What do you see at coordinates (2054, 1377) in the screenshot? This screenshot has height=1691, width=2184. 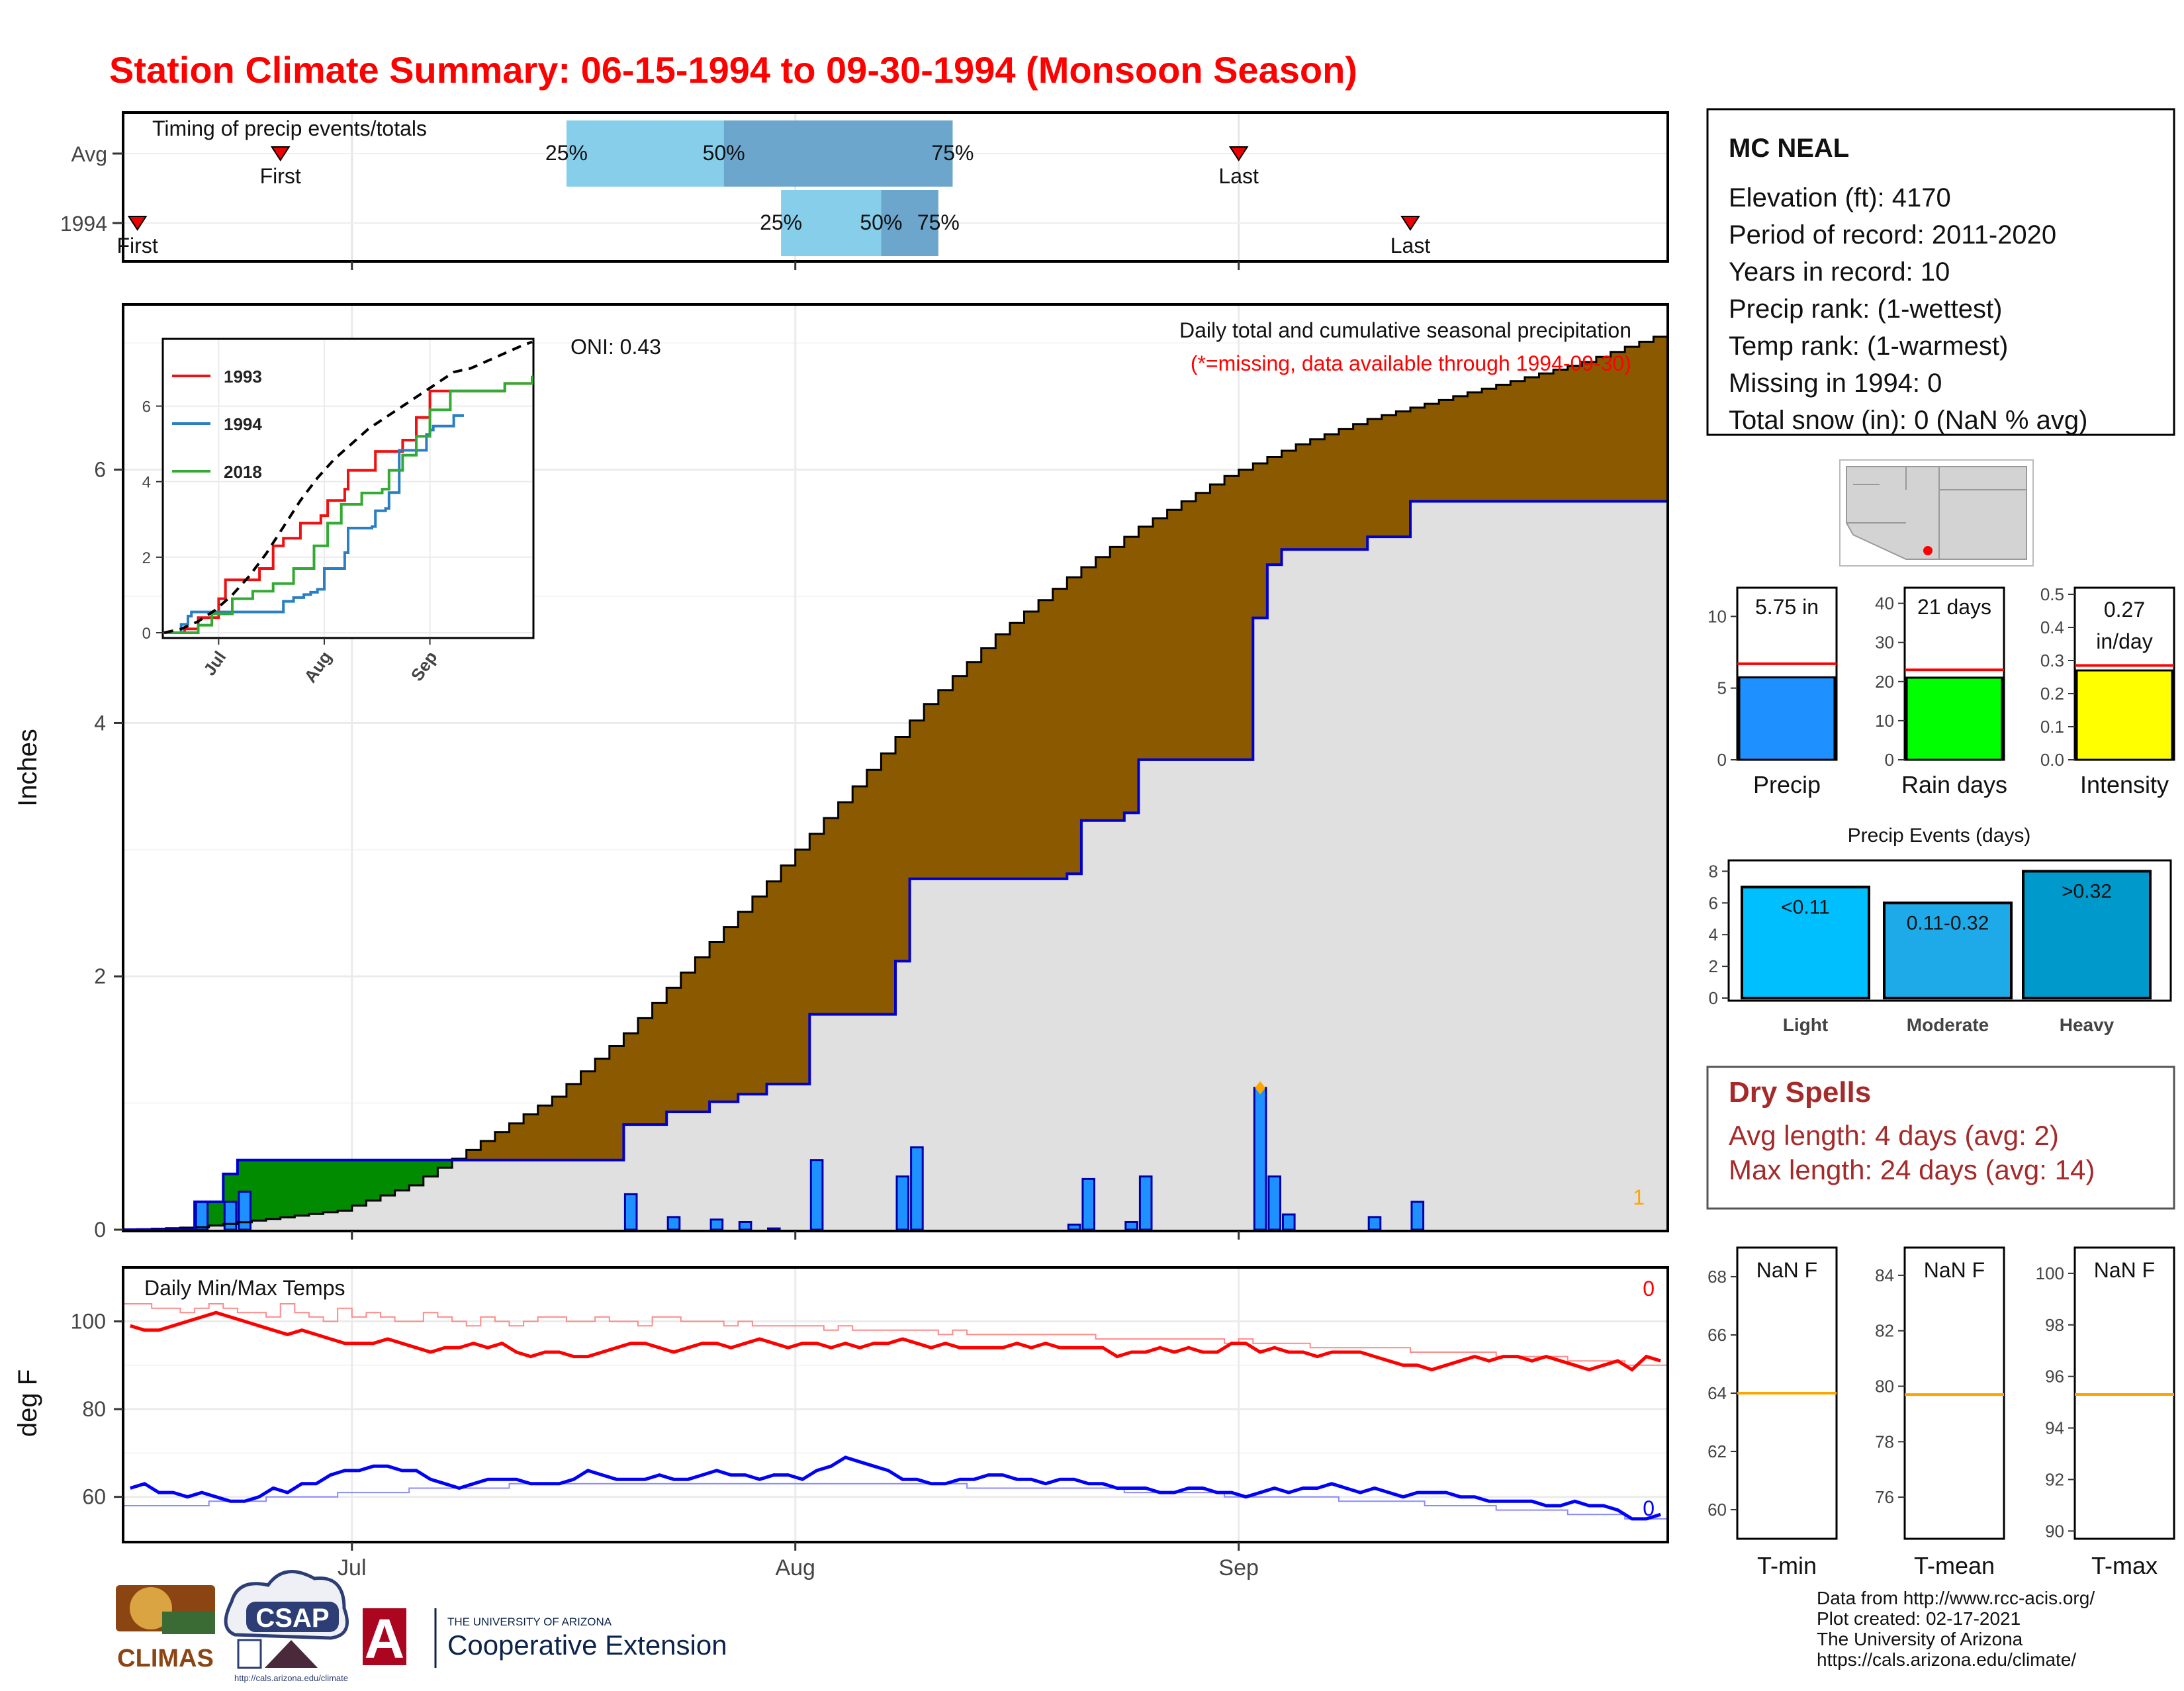 I see `temp-box-y-tick-label: 96` at bounding box center [2054, 1377].